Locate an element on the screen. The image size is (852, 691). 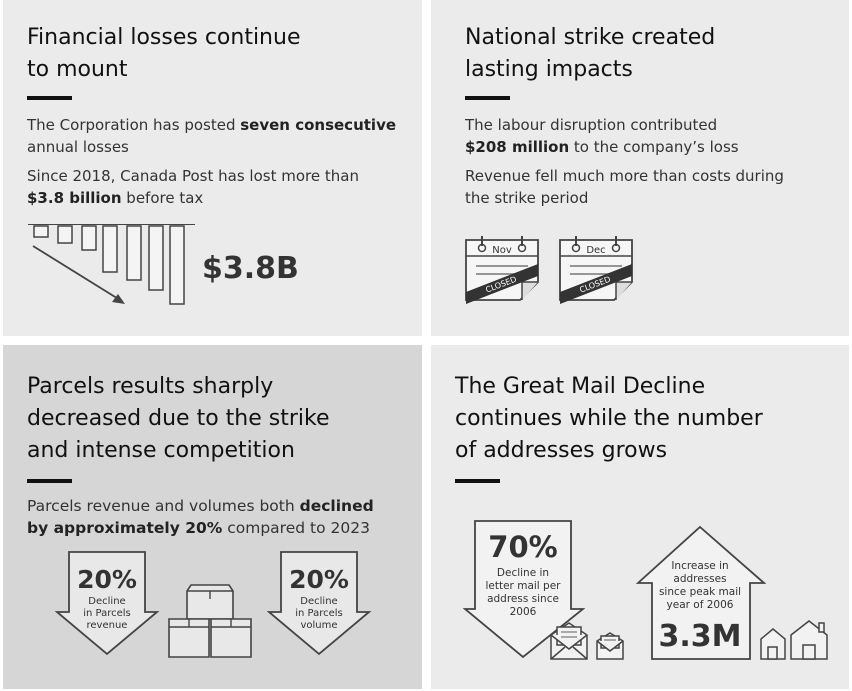
title-line: to mount is located at coordinates (77, 69).